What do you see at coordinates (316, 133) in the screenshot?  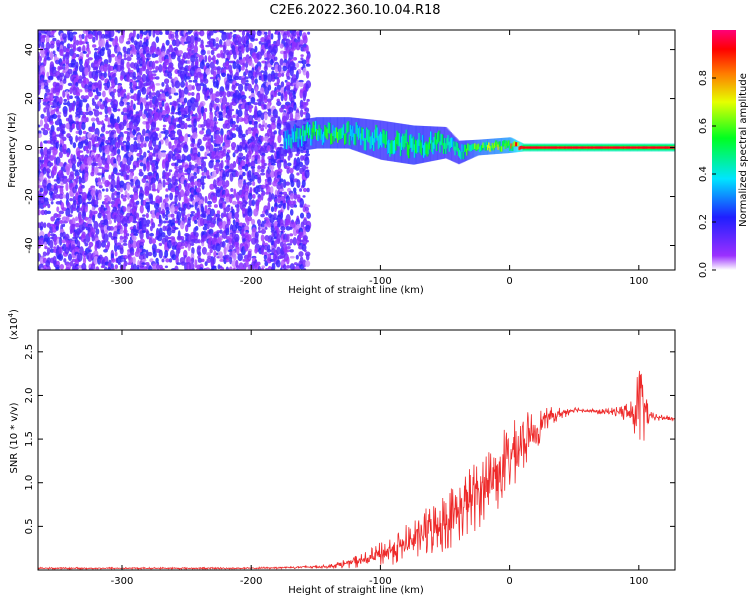 I see `spectrogram-signal-halo` at bounding box center [316, 133].